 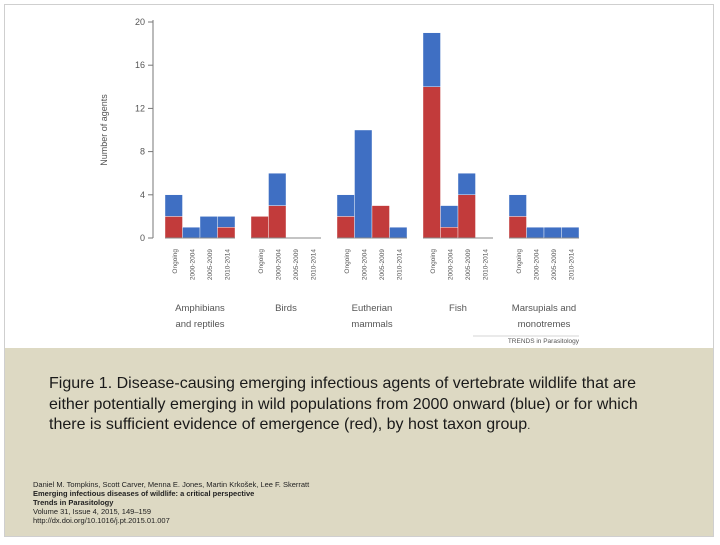 What do you see at coordinates (286, 308) in the screenshot?
I see `group-label: Birds` at bounding box center [286, 308].